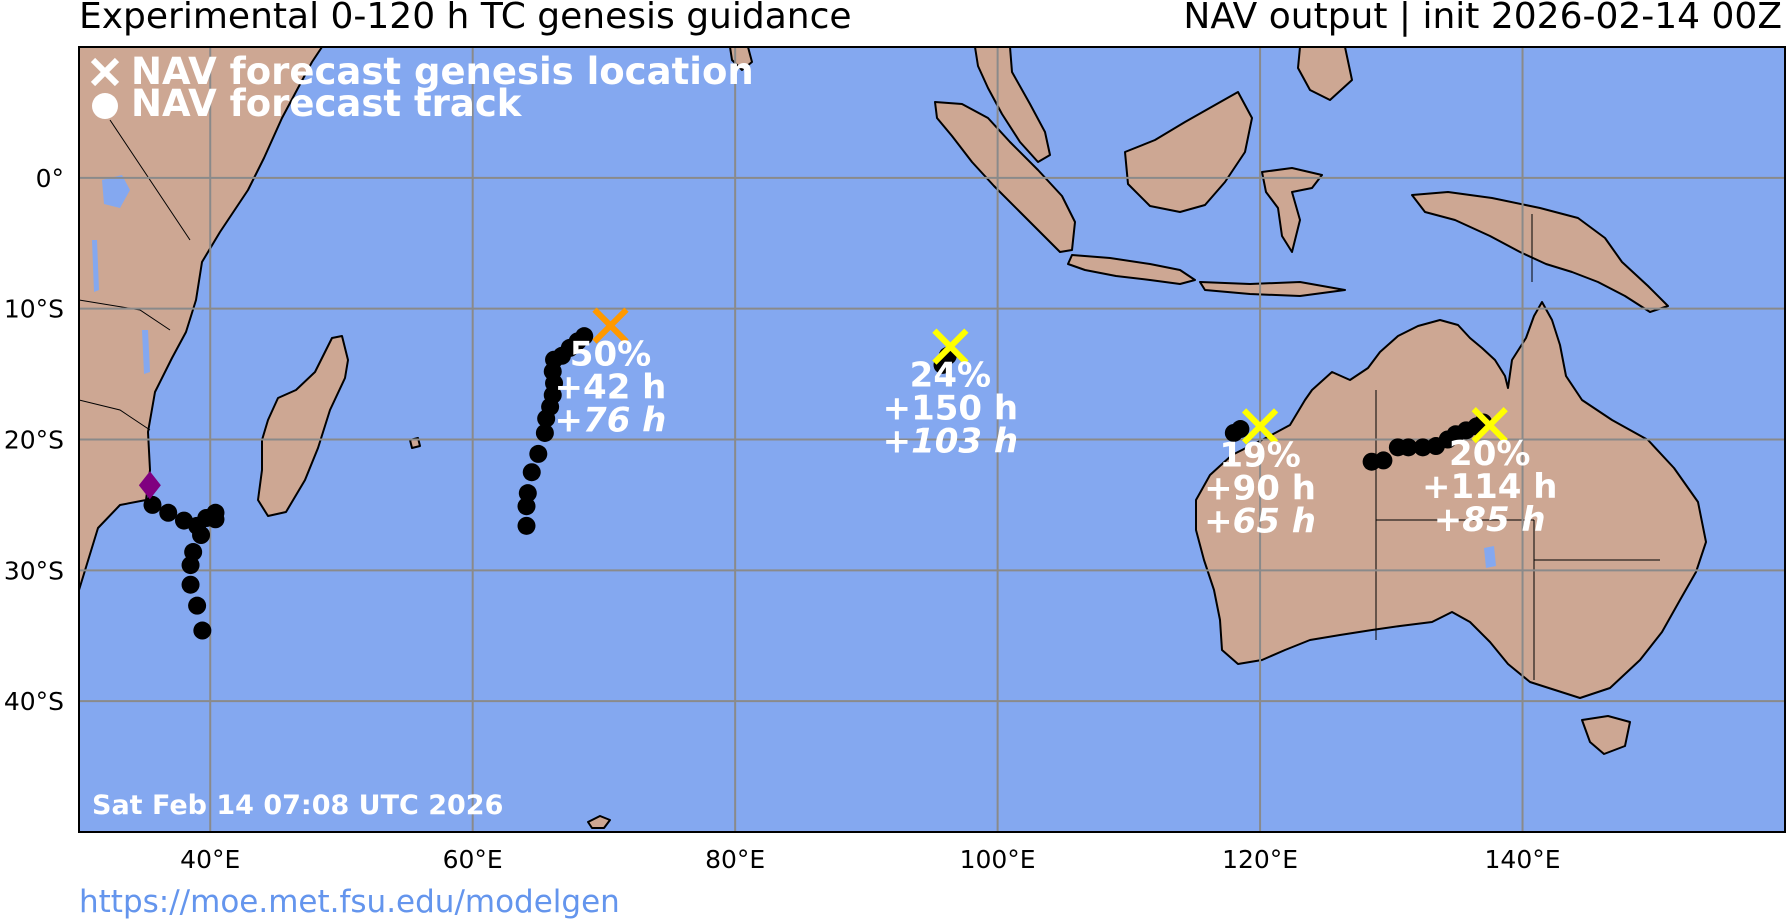 The height and width of the screenshot is (922, 1786). Describe the element at coordinates (442, 71) in the screenshot. I see `legend-genesis-label: NAV forecast genesis location` at that location.